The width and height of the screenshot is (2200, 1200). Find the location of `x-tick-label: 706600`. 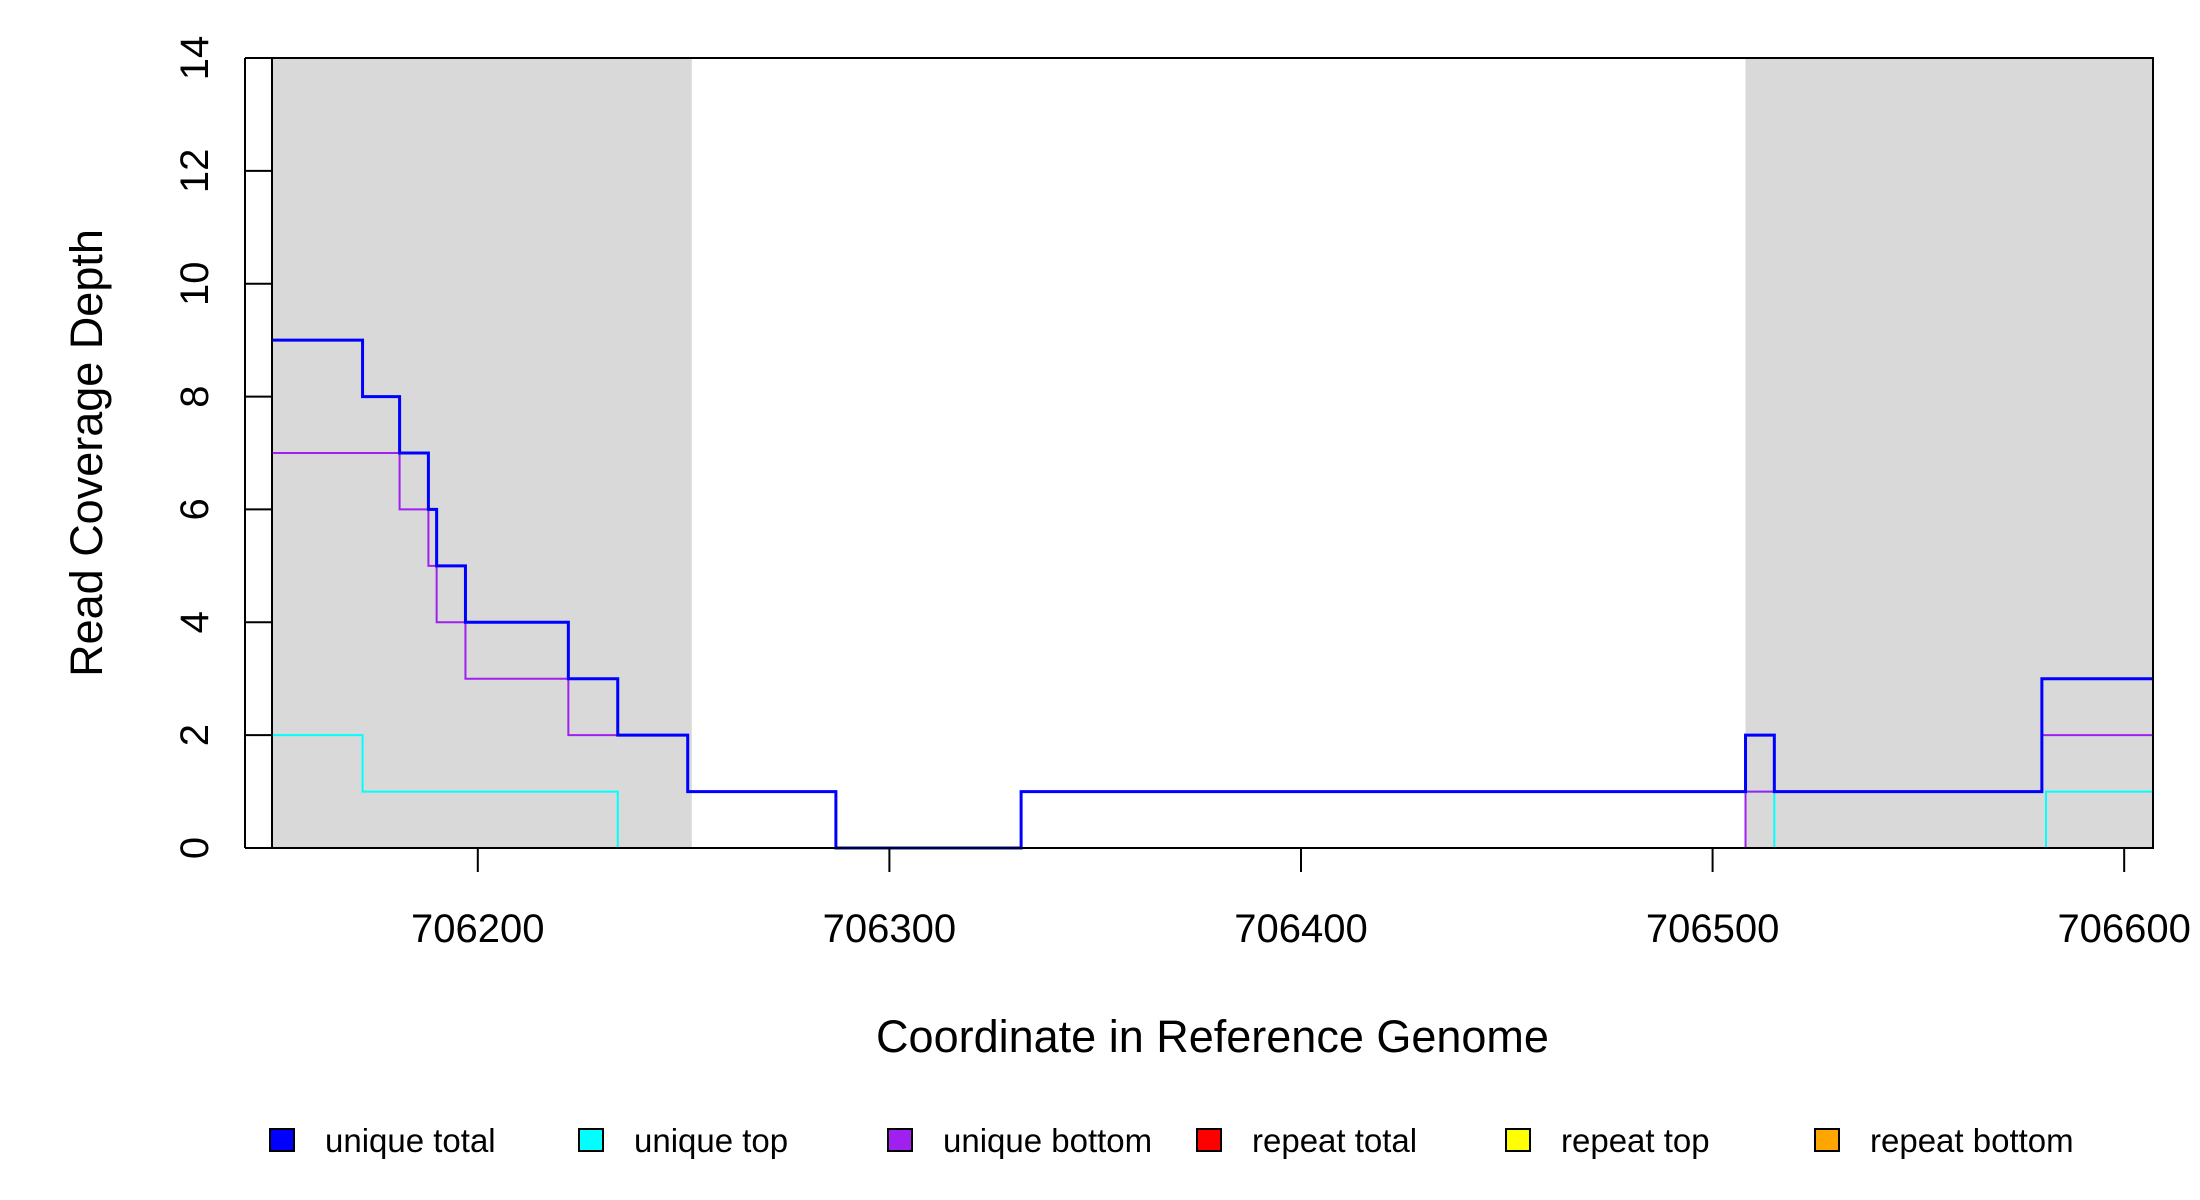

x-tick-label: 706600 is located at coordinates (2123, 929).